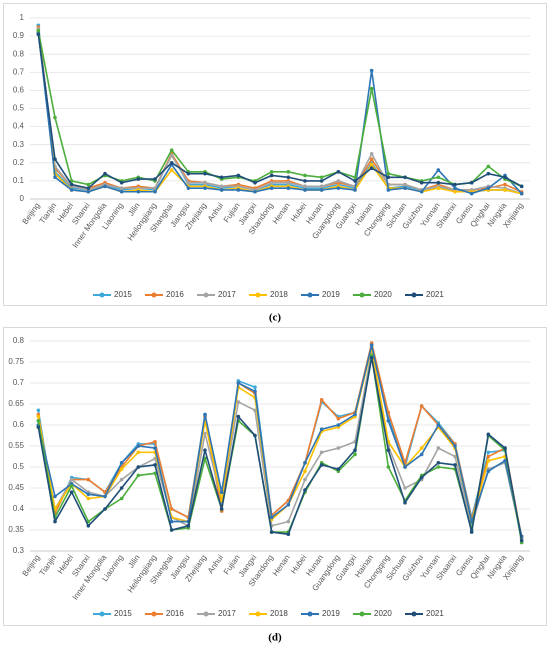 The image size is (550, 650). I want to click on legend-label: 2015, so click(123, 613).